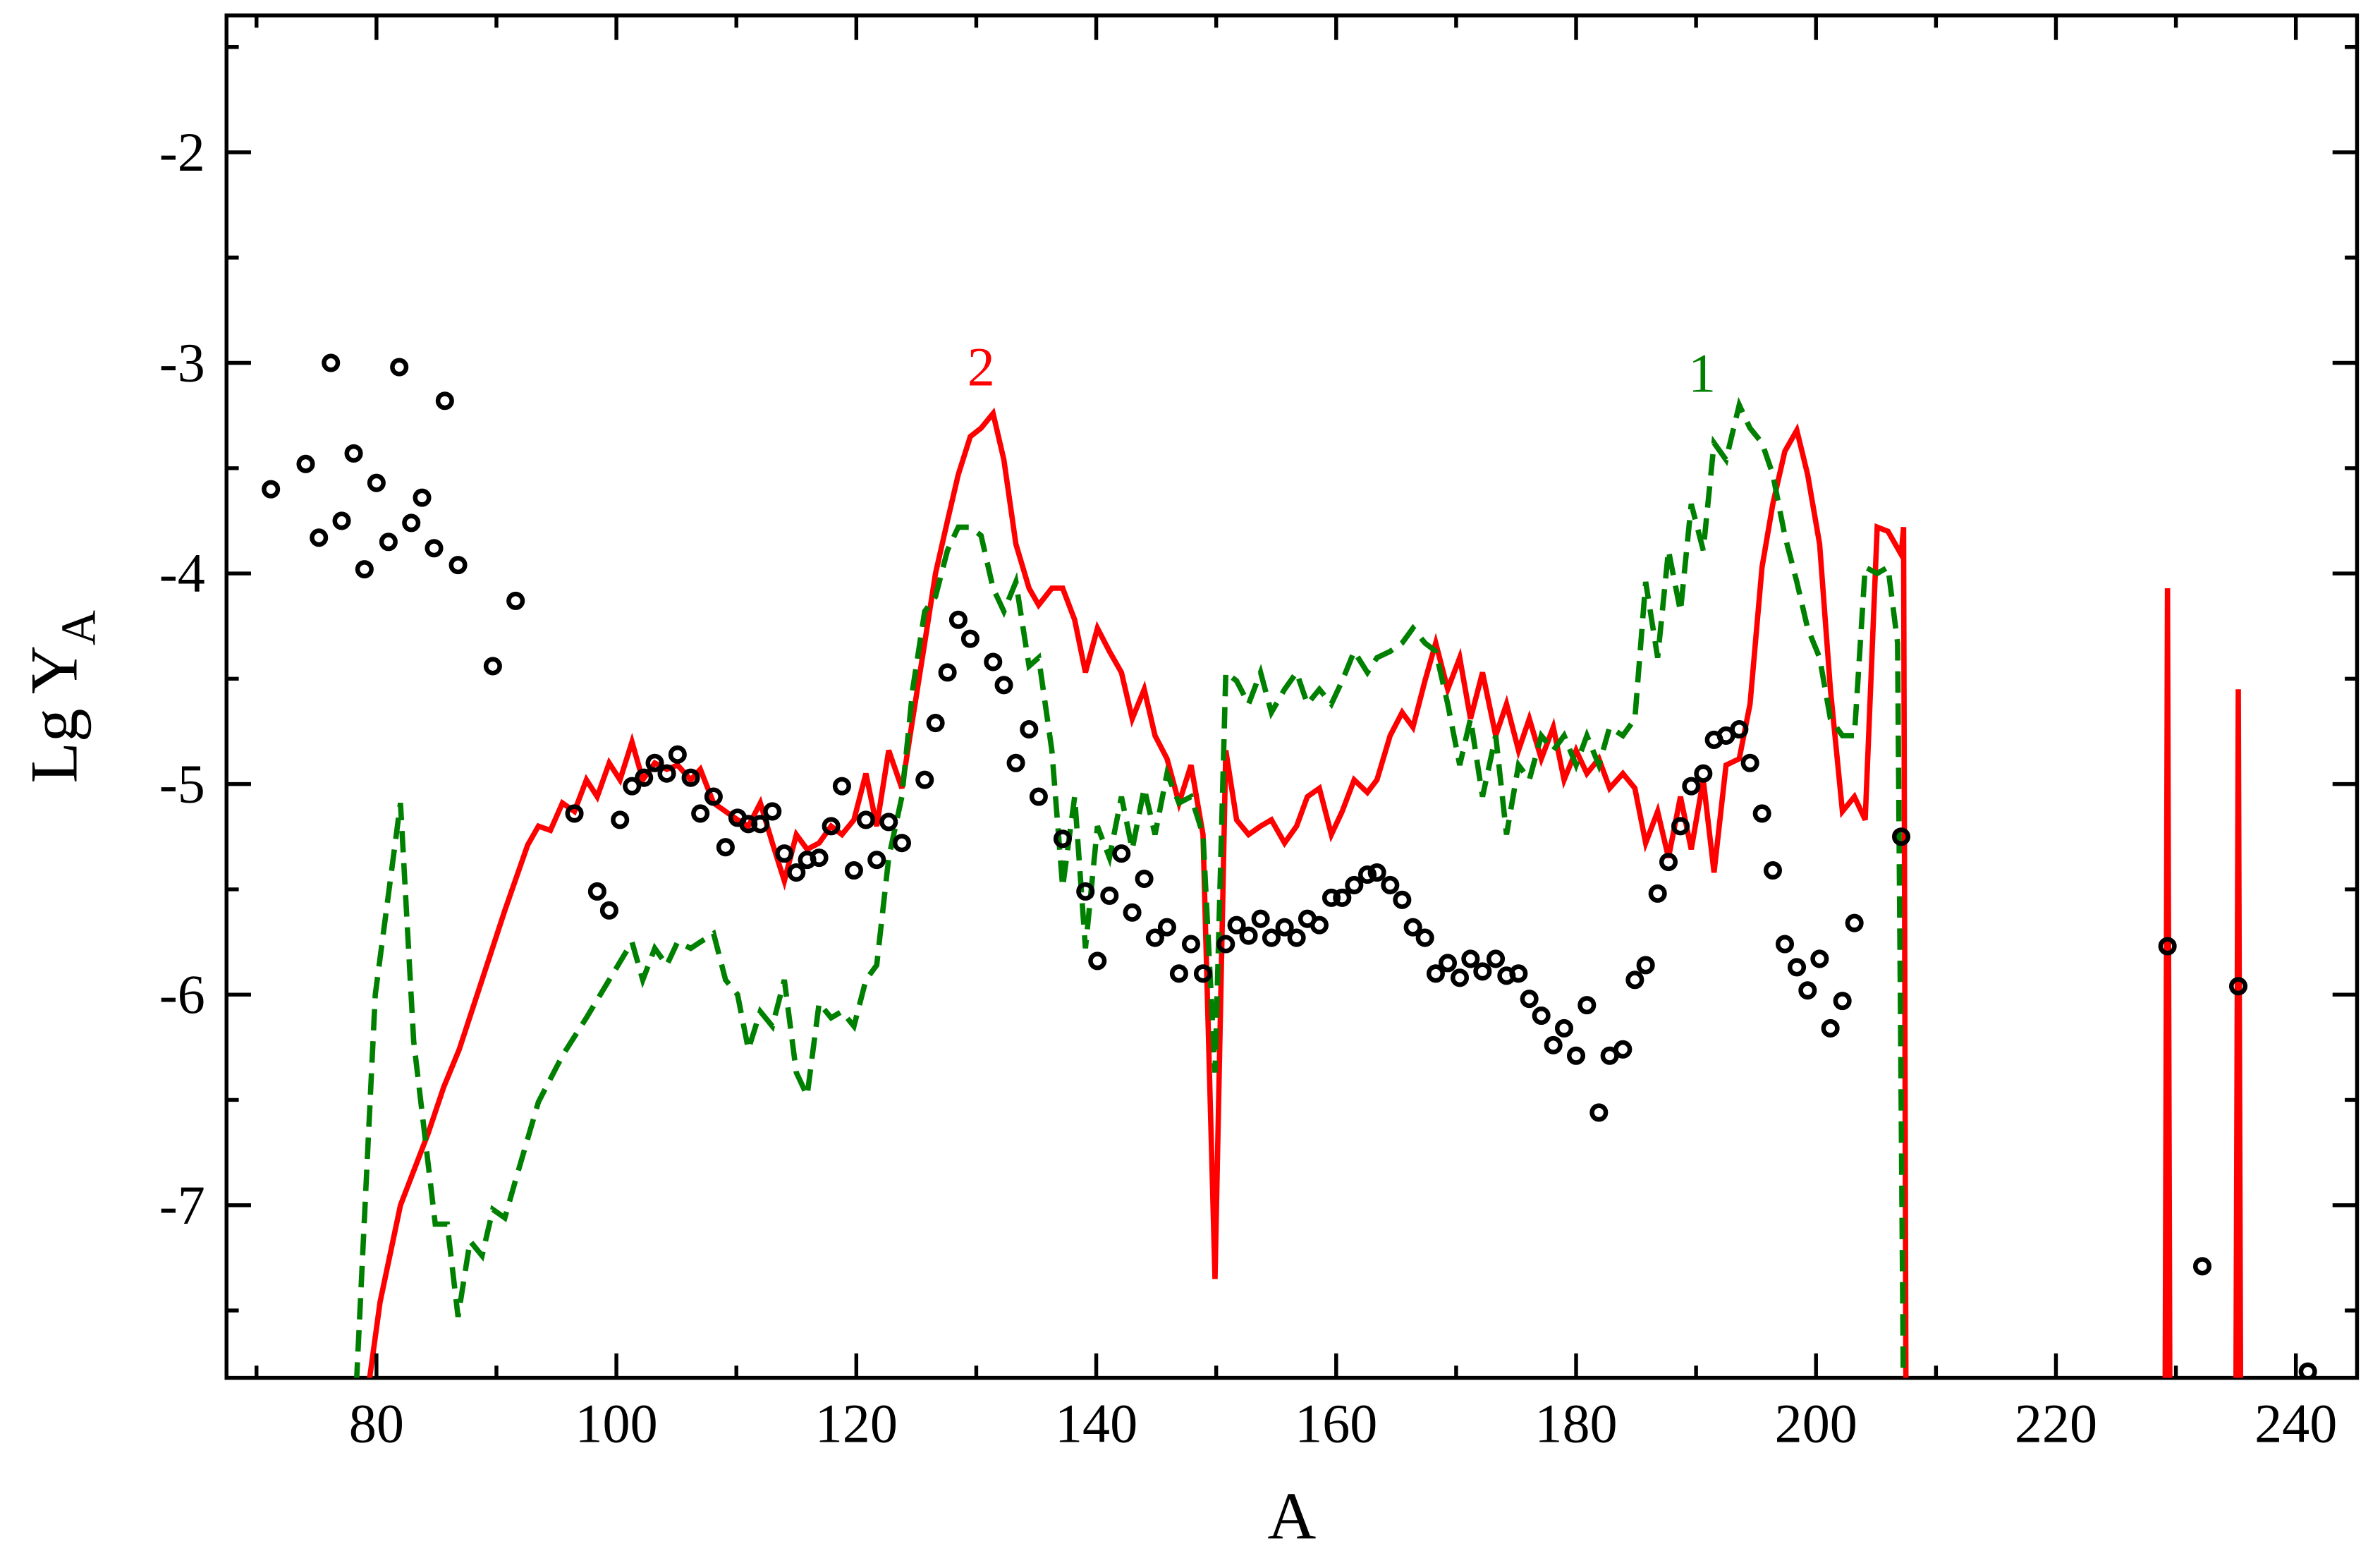  What do you see at coordinates (376, 1423) in the screenshot?
I see `x-tick-label: 80` at bounding box center [376, 1423].